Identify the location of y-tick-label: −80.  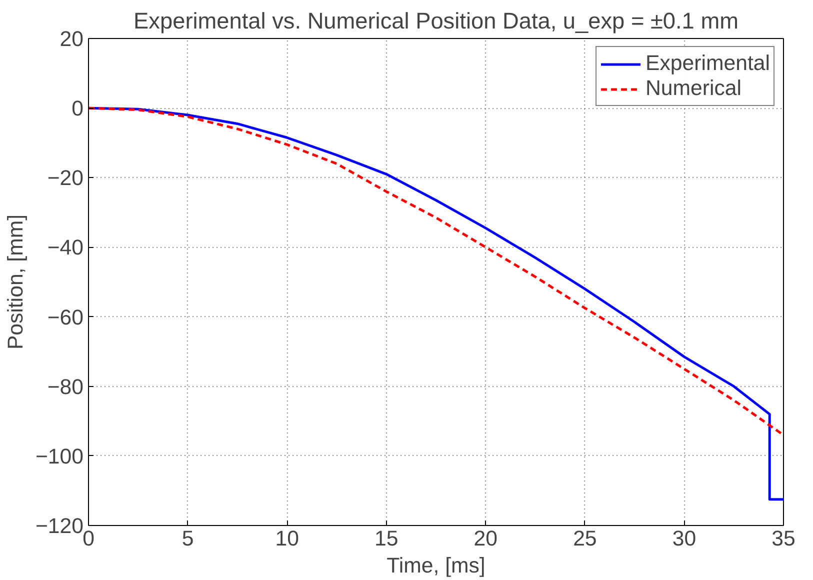
(65, 386).